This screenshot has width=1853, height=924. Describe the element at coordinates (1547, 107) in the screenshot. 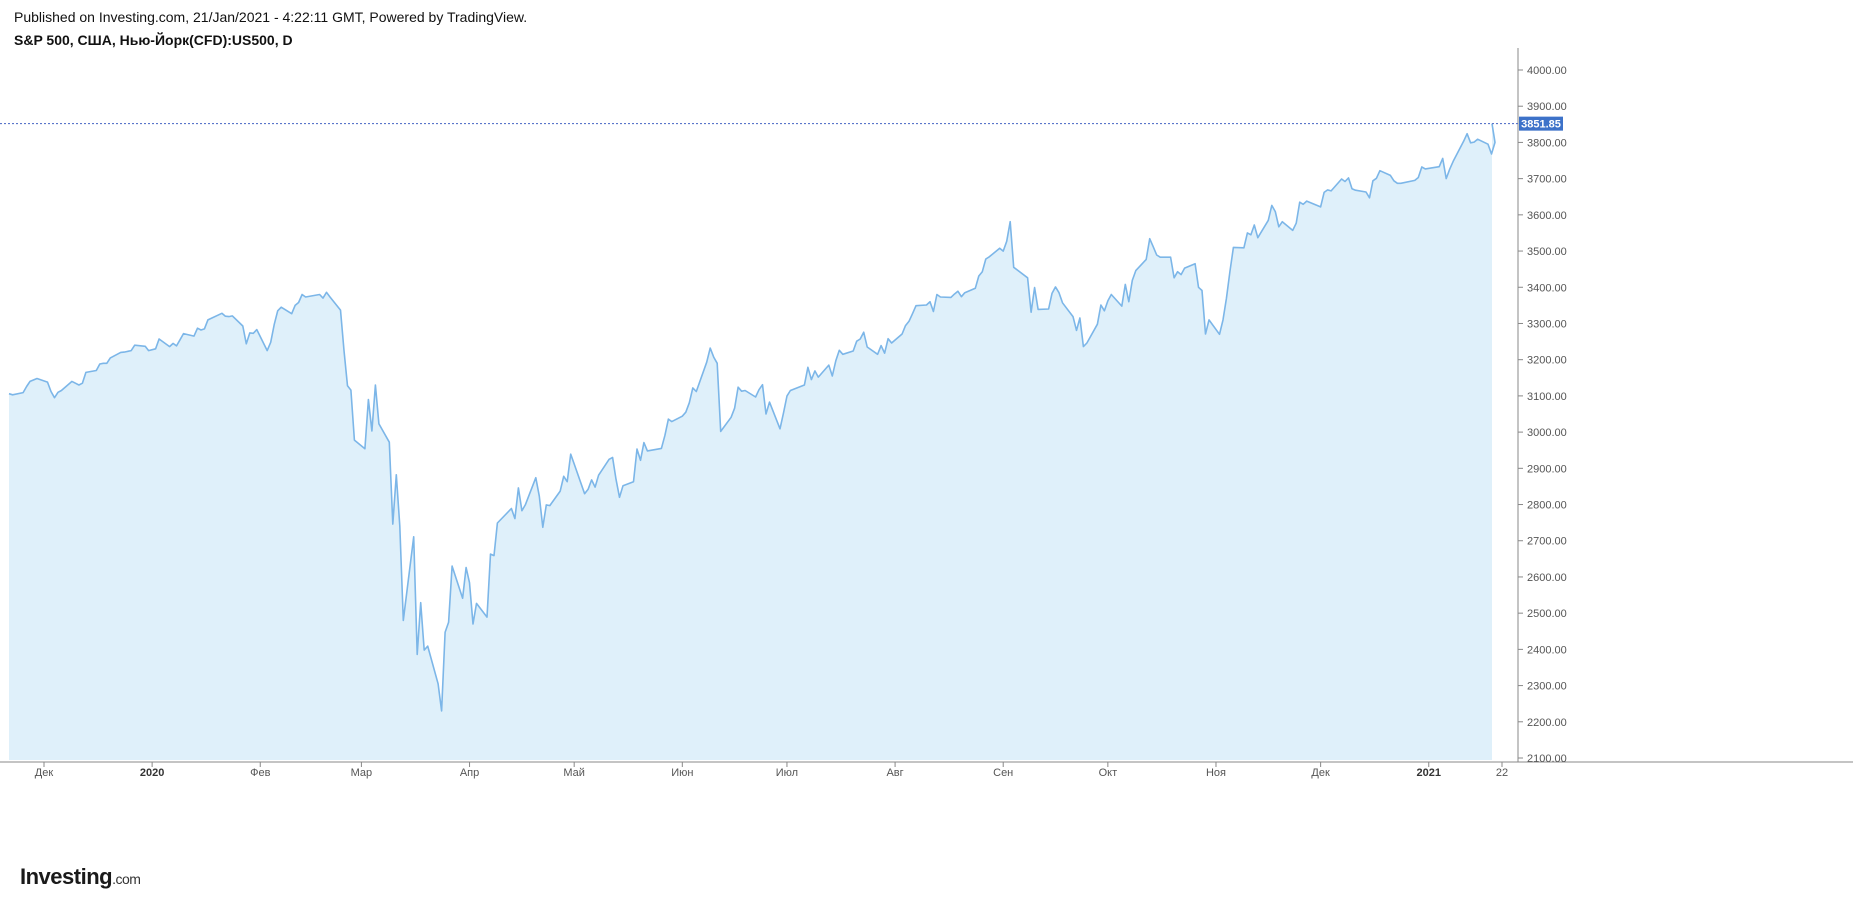

I see `y-tick-label: 3900.00` at that location.